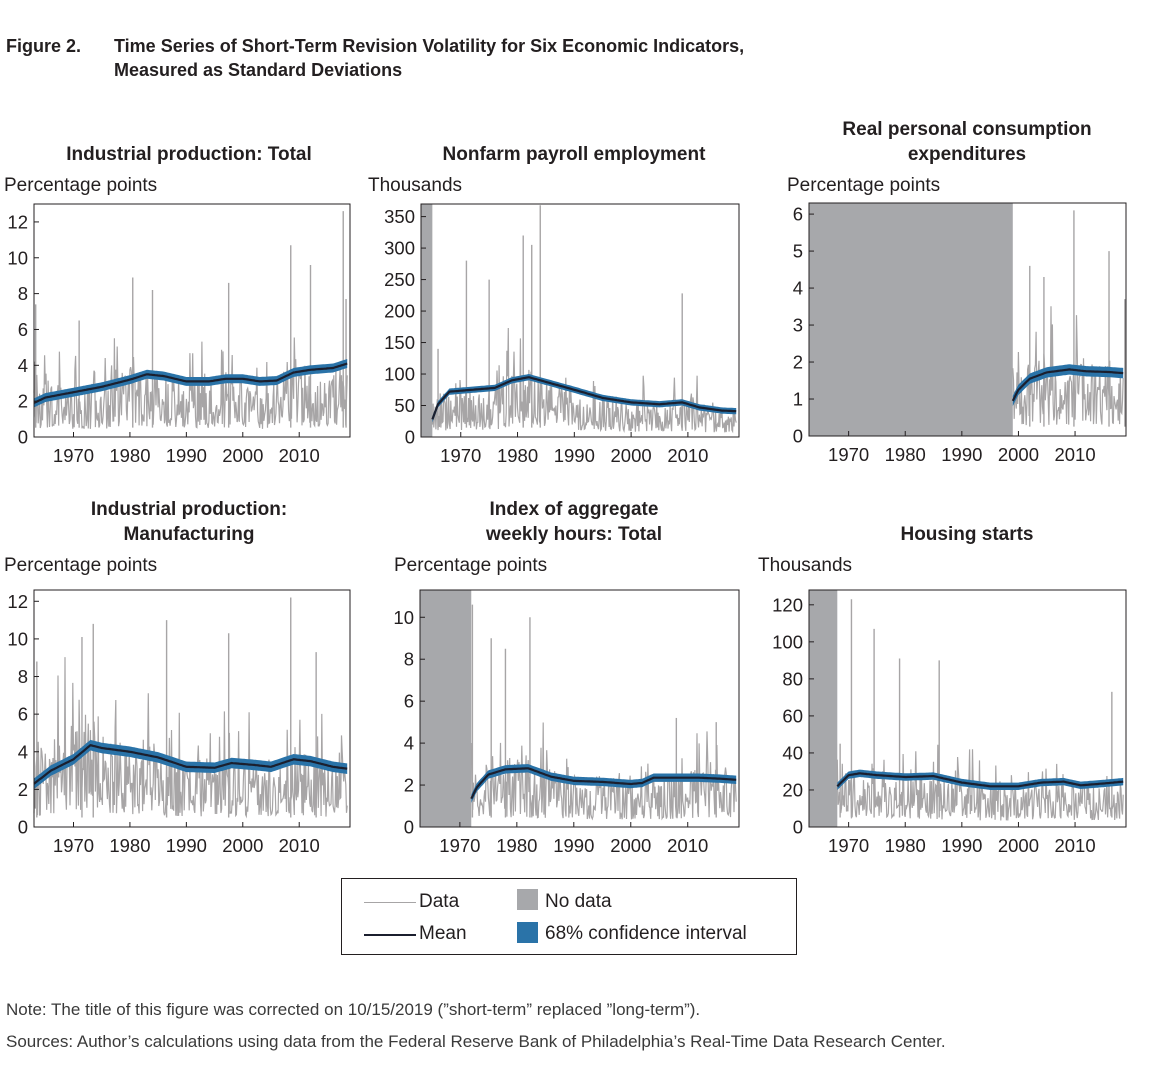 The image size is (1158, 1083). I want to click on chart-housing-starts: 0 20 40 60 80 100 120 1970 1980 1990 2000 2010, so click(949, 722).